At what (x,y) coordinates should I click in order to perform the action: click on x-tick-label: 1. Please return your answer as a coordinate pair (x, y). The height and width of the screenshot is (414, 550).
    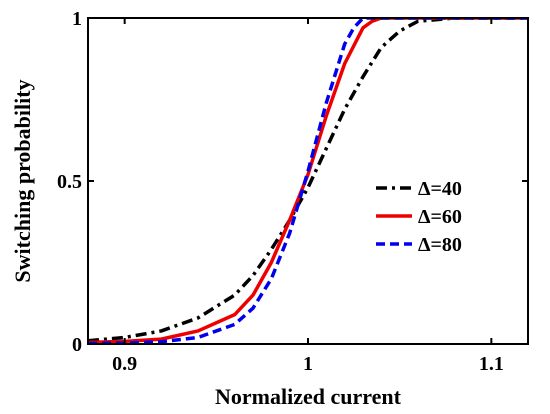
    Looking at the image, I should click on (308, 364).